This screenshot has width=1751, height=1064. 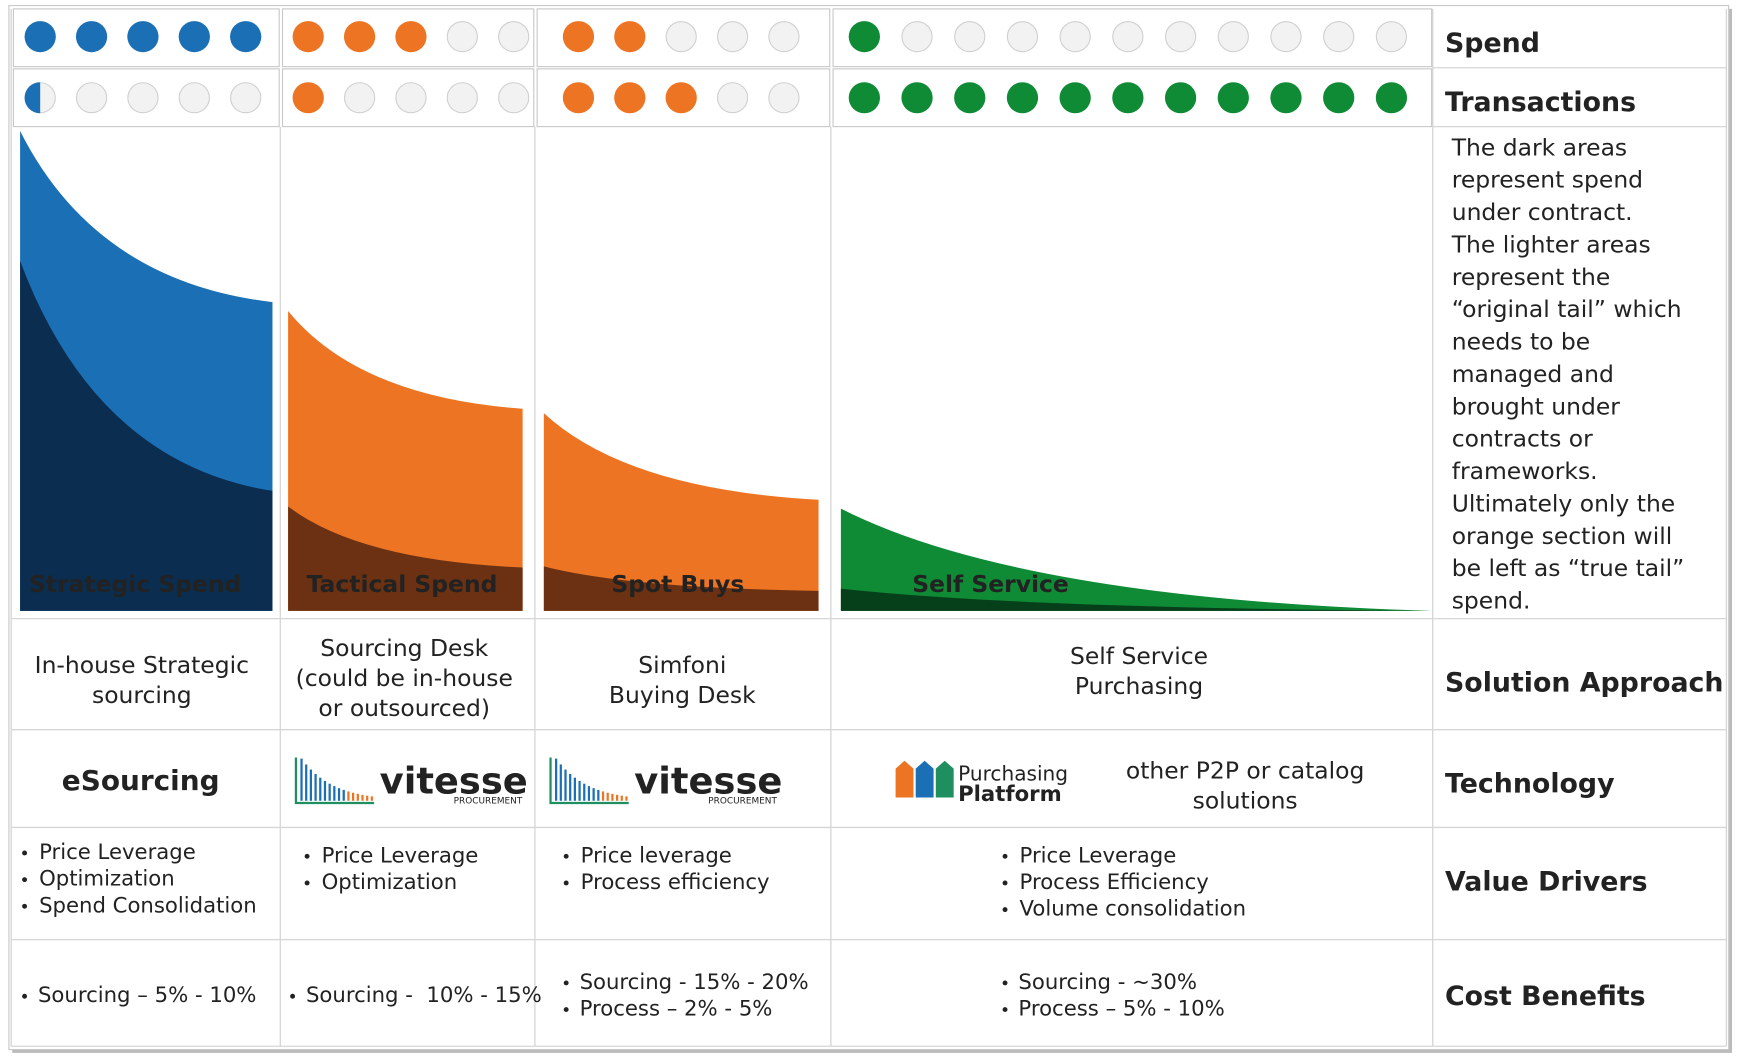 I want to click on row-label: Spend, so click(x=1492, y=43).